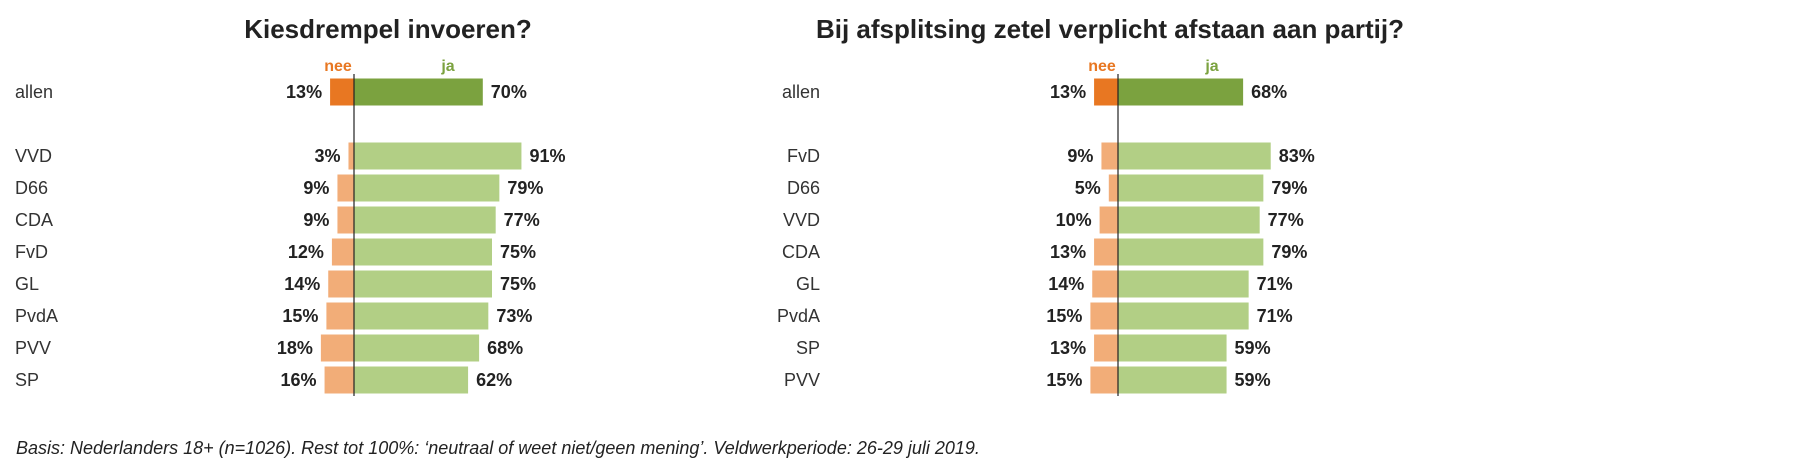  Describe the element at coordinates (801, 252) in the screenshot. I see `chart-2-category-label: CDA` at that location.